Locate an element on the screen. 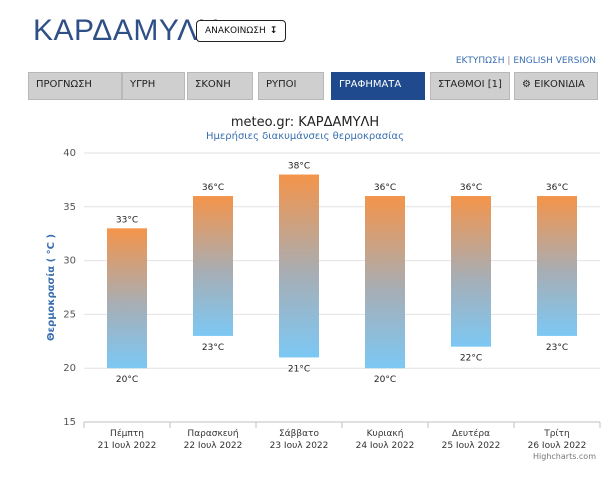 The image size is (610, 480). tab-humidity: ΥΓΡΗ is located at coordinates (153, 86).